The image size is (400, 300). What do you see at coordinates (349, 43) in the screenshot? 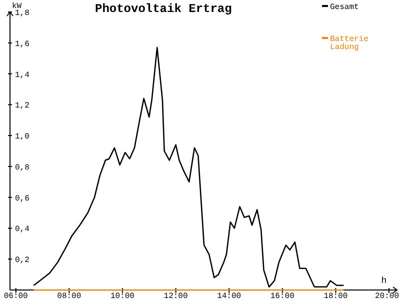
I see `legend-label: Batterie Ladung` at bounding box center [349, 43].